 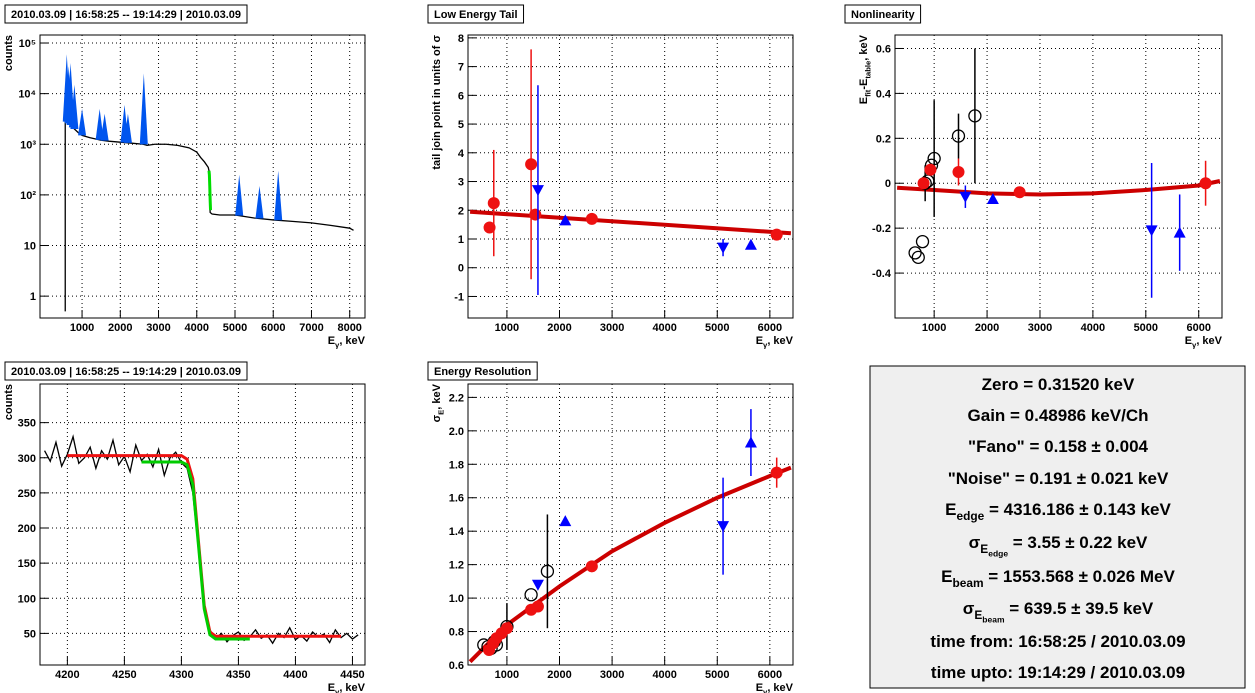 What do you see at coordinates (461, 125) in the screenshot?
I see `y-tick-label: 5` at bounding box center [461, 125].